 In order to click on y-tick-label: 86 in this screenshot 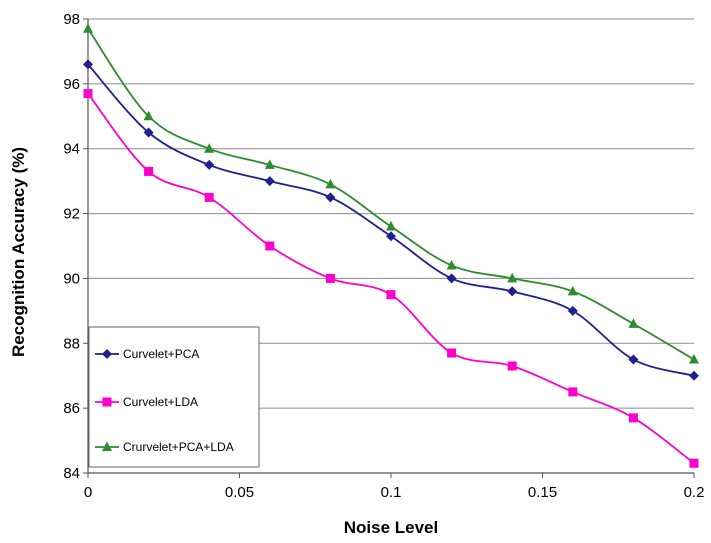, I will do `click(71, 408)`.